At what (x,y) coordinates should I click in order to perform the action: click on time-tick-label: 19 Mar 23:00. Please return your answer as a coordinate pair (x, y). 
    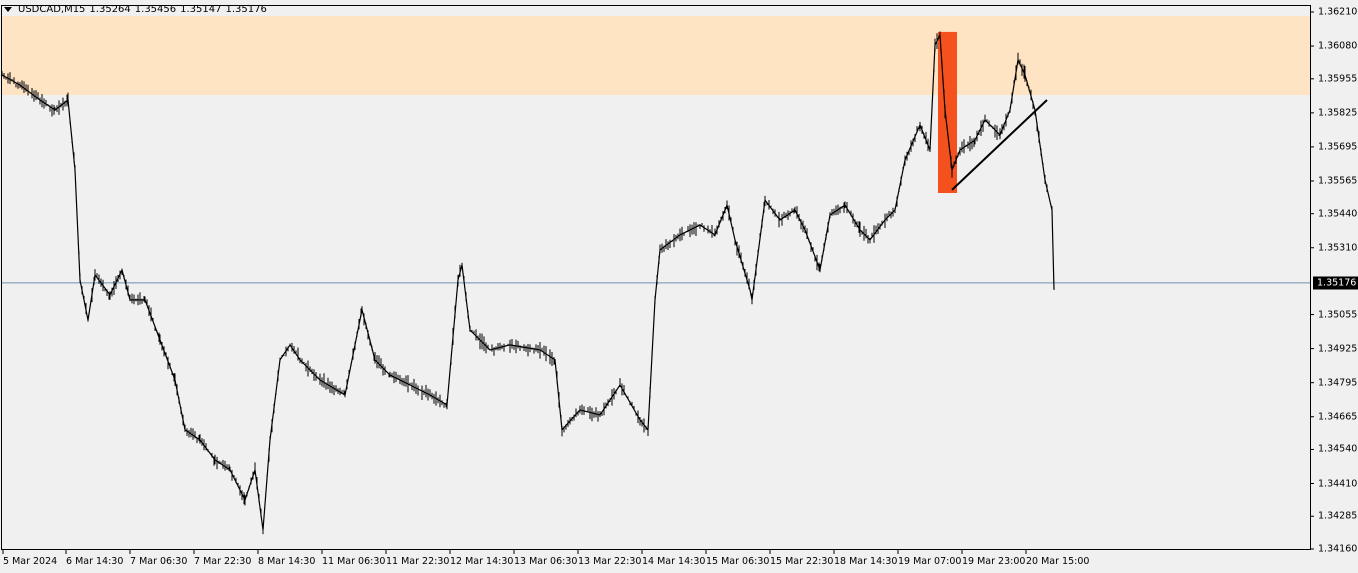
    Looking at the image, I should click on (994, 561).